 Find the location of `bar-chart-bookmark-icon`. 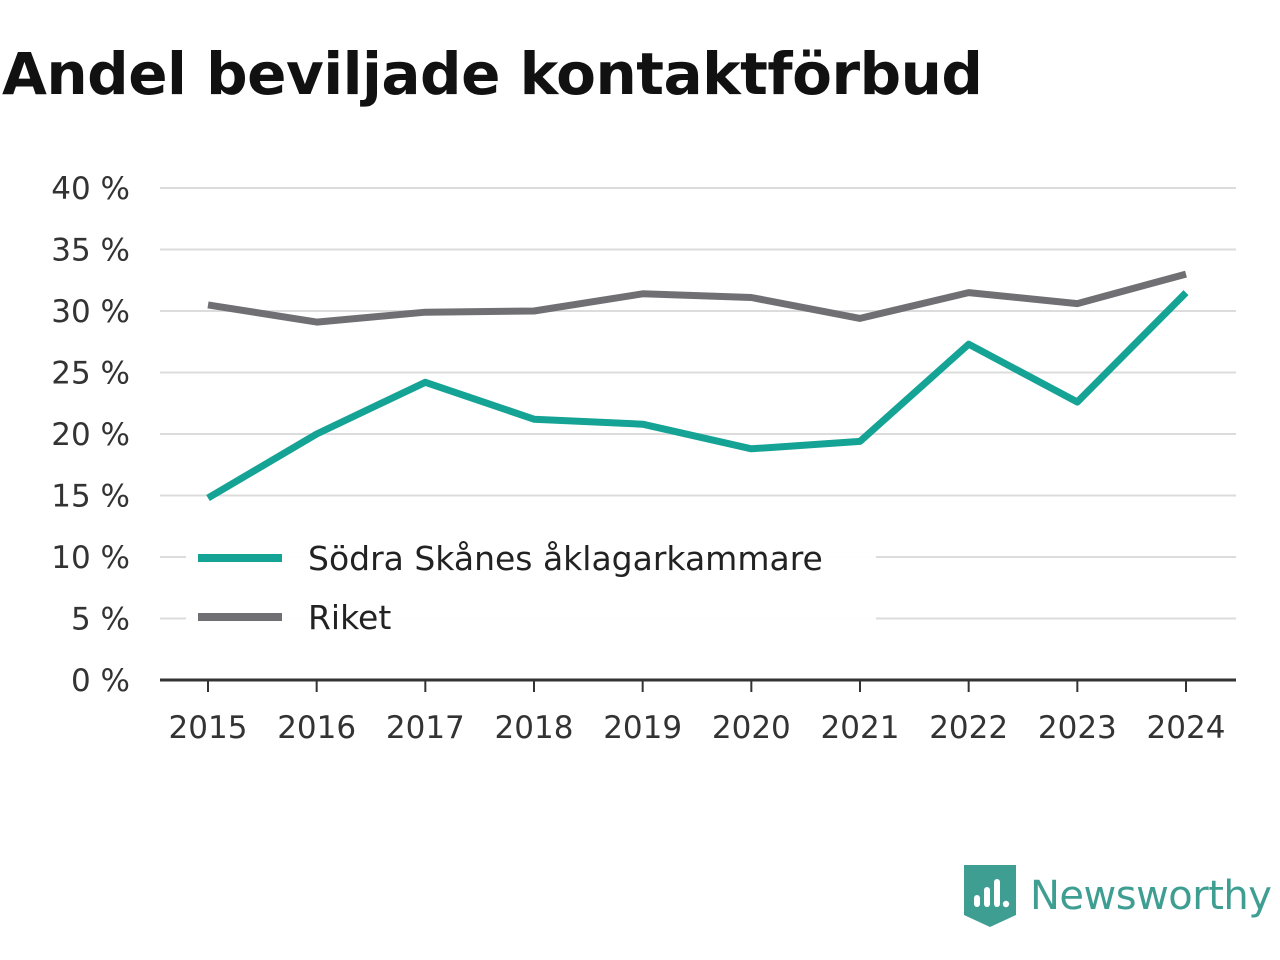

bar-chart-bookmark-icon is located at coordinates (990, 896).